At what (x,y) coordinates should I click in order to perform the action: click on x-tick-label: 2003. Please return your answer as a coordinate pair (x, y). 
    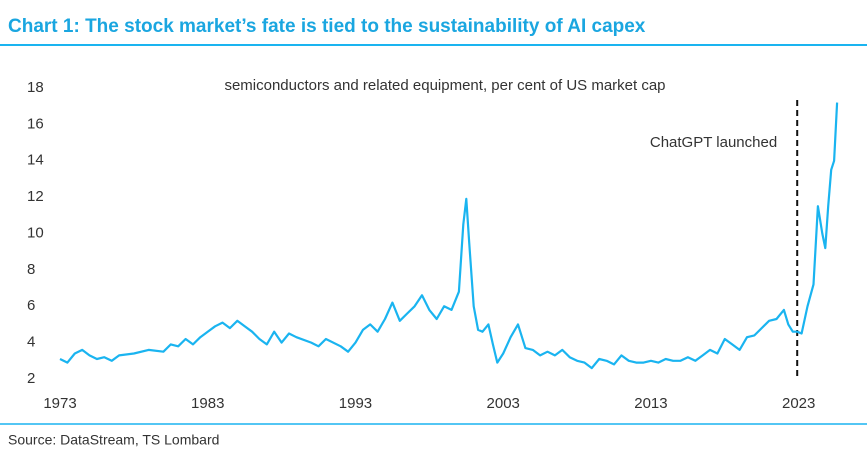
    Looking at the image, I should click on (503, 403).